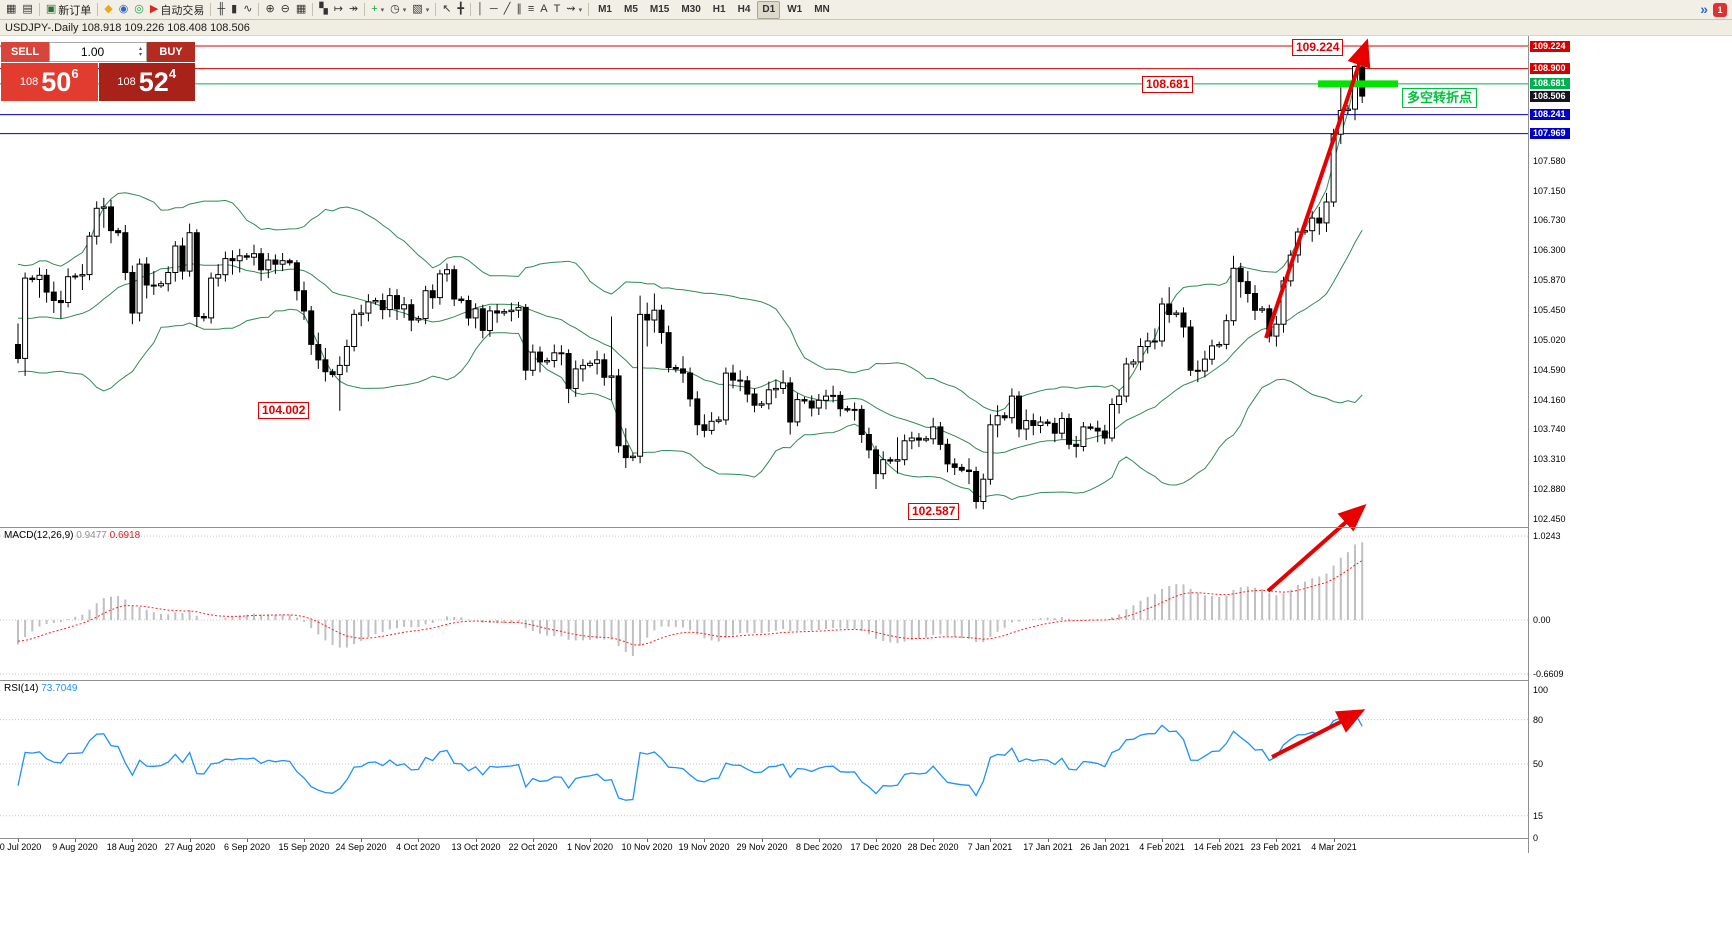  Describe the element at coordinates (172, 73) in the screenshot. I see `ask-point: 4` at that location.